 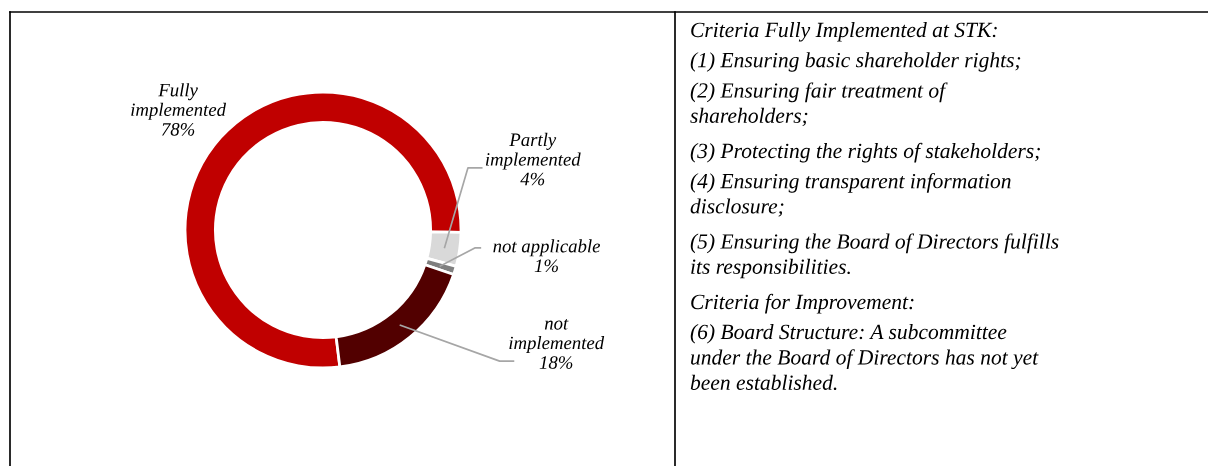 I want to click on text: (6) Board Structure: A subcommittee under the Board of Directors has not yet been established., so click(x=864, y=357).